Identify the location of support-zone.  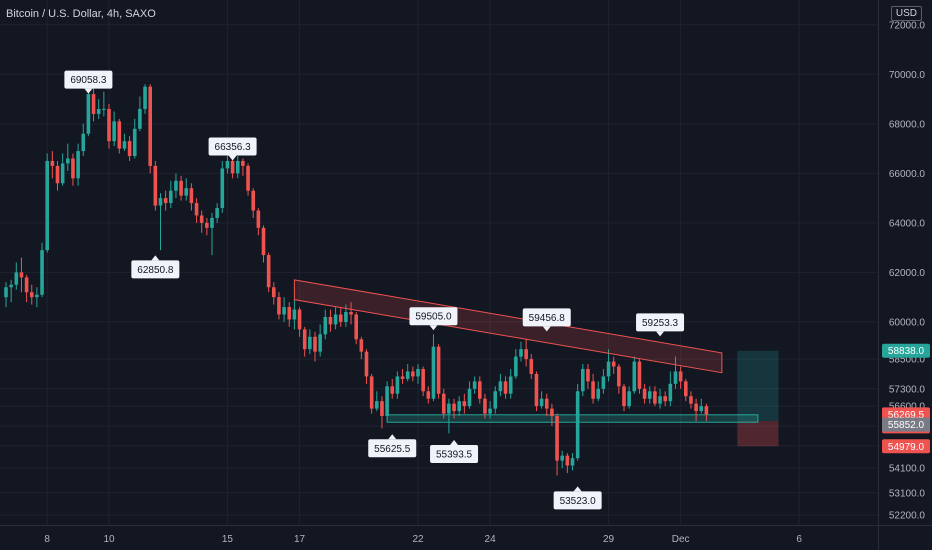
(572, 418).